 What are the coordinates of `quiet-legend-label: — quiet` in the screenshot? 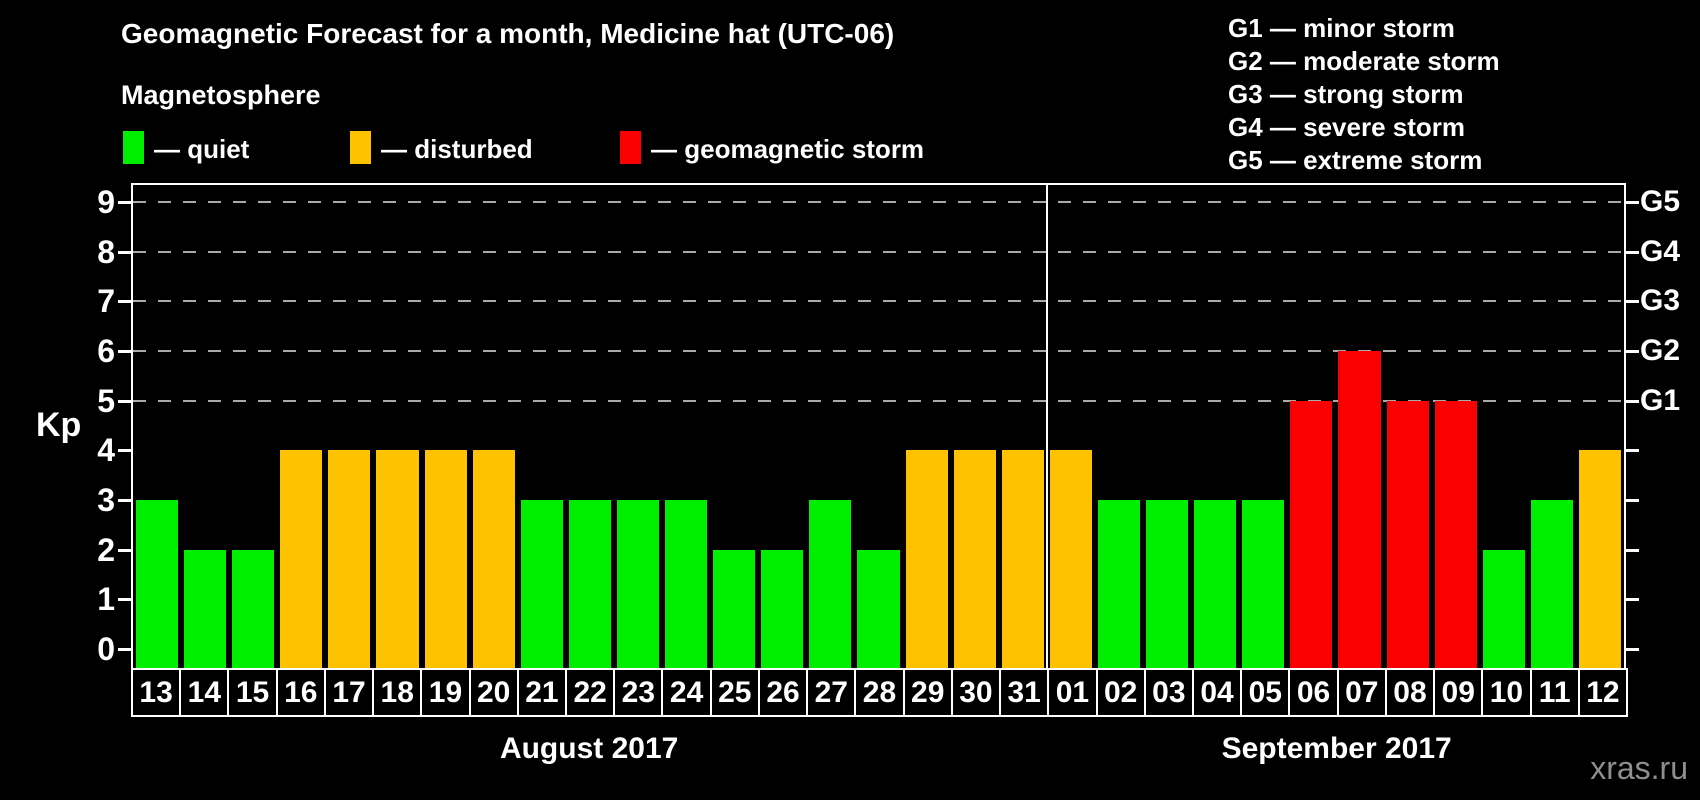 It's located at (202, 149).